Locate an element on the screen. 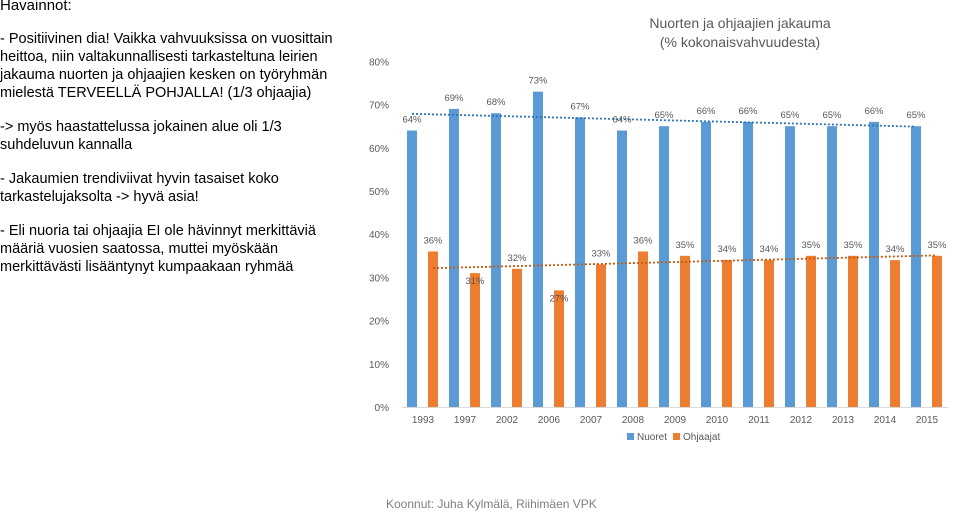  data-label: 32% is located at coordinates (517, 258).